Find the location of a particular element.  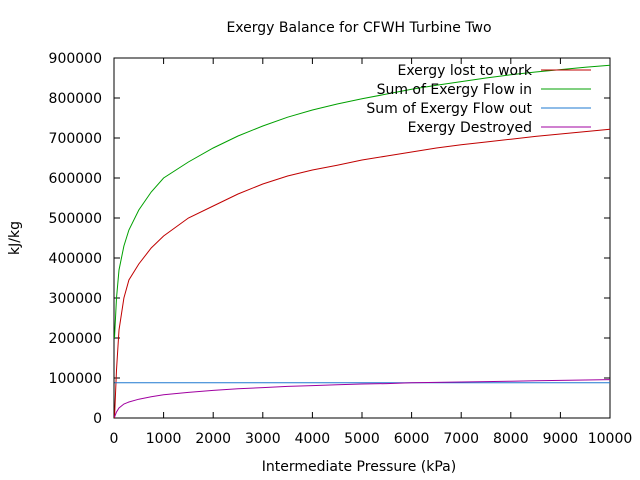

x-tick-label: 10000 is located at coordinates (610, 439).